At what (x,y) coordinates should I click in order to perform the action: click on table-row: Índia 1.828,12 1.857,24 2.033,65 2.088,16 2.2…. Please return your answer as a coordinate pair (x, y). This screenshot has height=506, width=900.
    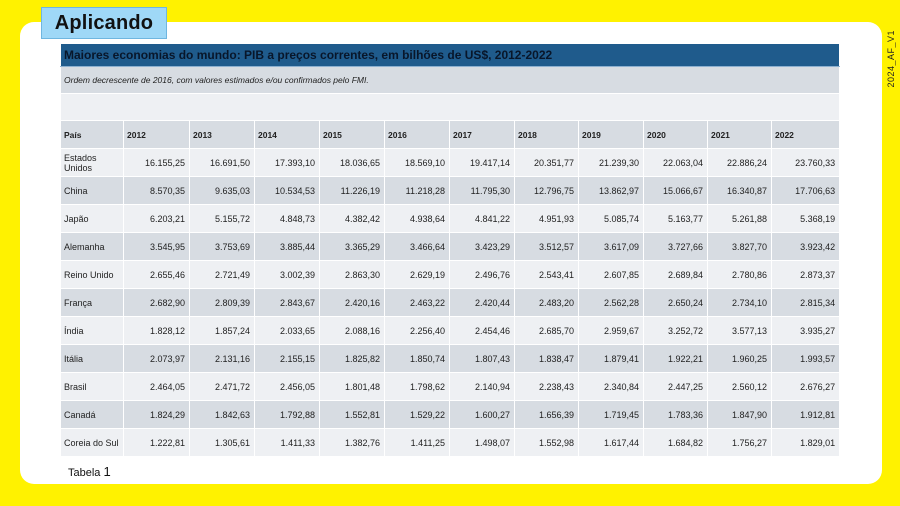
    Looking at the image, I should click on (450, 330).